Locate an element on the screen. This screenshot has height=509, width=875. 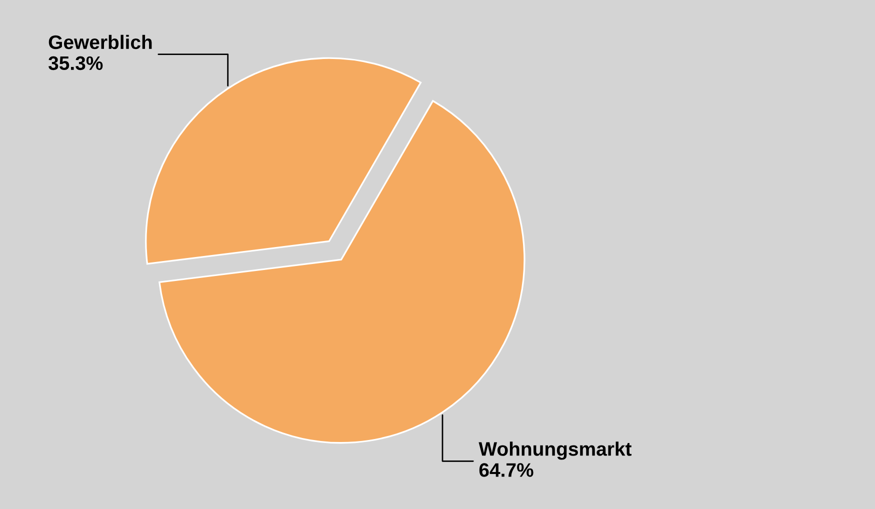
slice-label: Wohnungsmarkt is located at coordinates (555, 451).